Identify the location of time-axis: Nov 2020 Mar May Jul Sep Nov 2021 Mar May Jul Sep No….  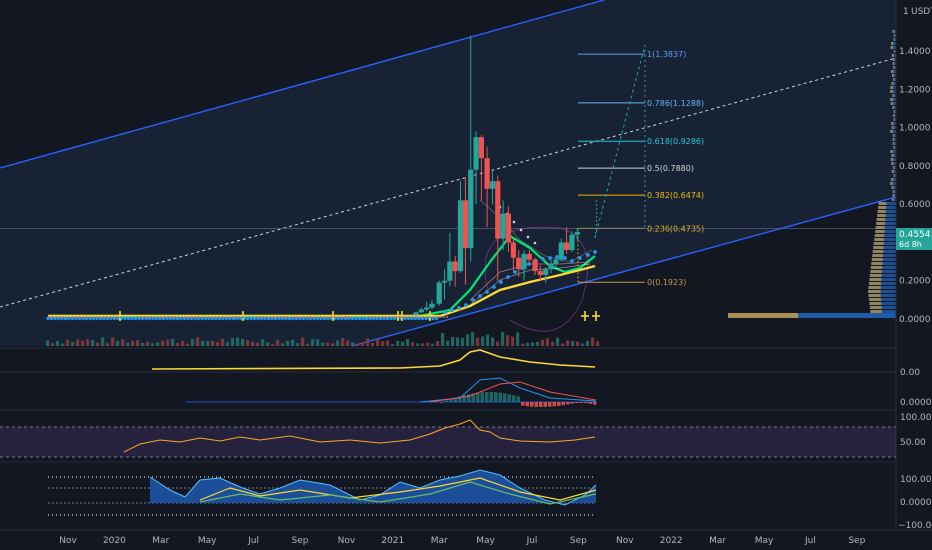
(462, 541).